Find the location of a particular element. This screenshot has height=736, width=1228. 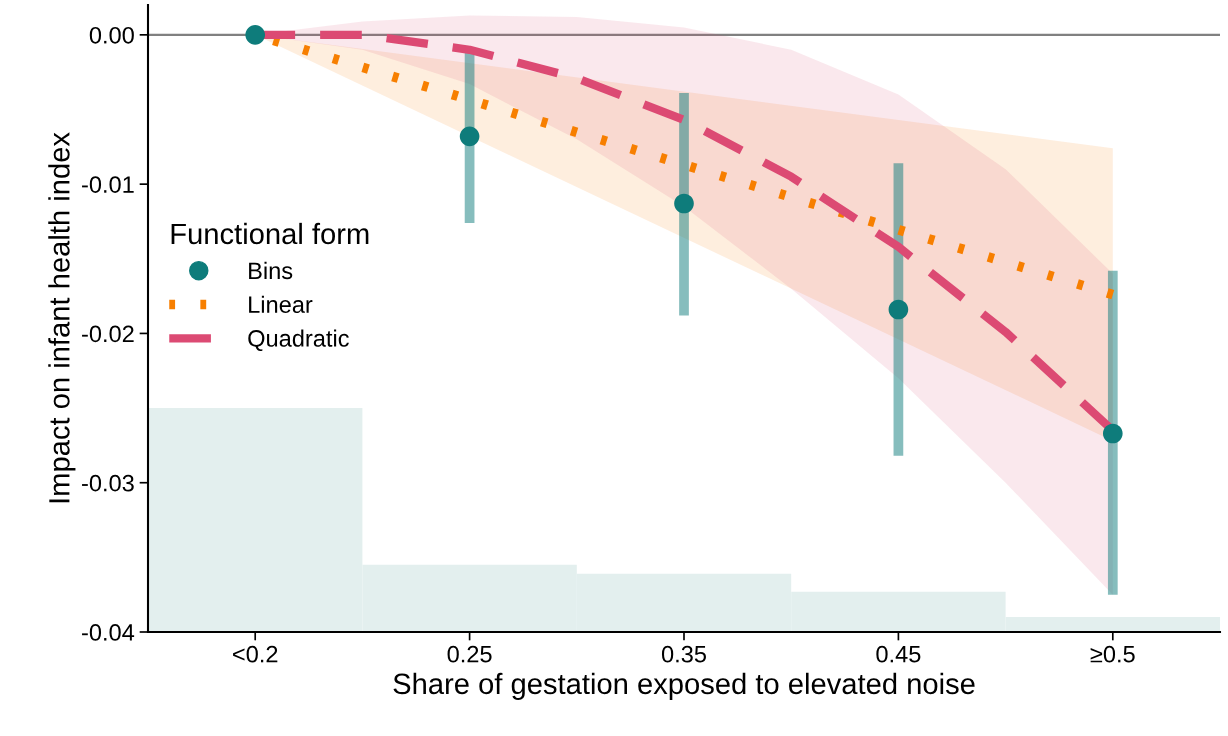

legend-title: Functional form is located at coordinates (270, 233).